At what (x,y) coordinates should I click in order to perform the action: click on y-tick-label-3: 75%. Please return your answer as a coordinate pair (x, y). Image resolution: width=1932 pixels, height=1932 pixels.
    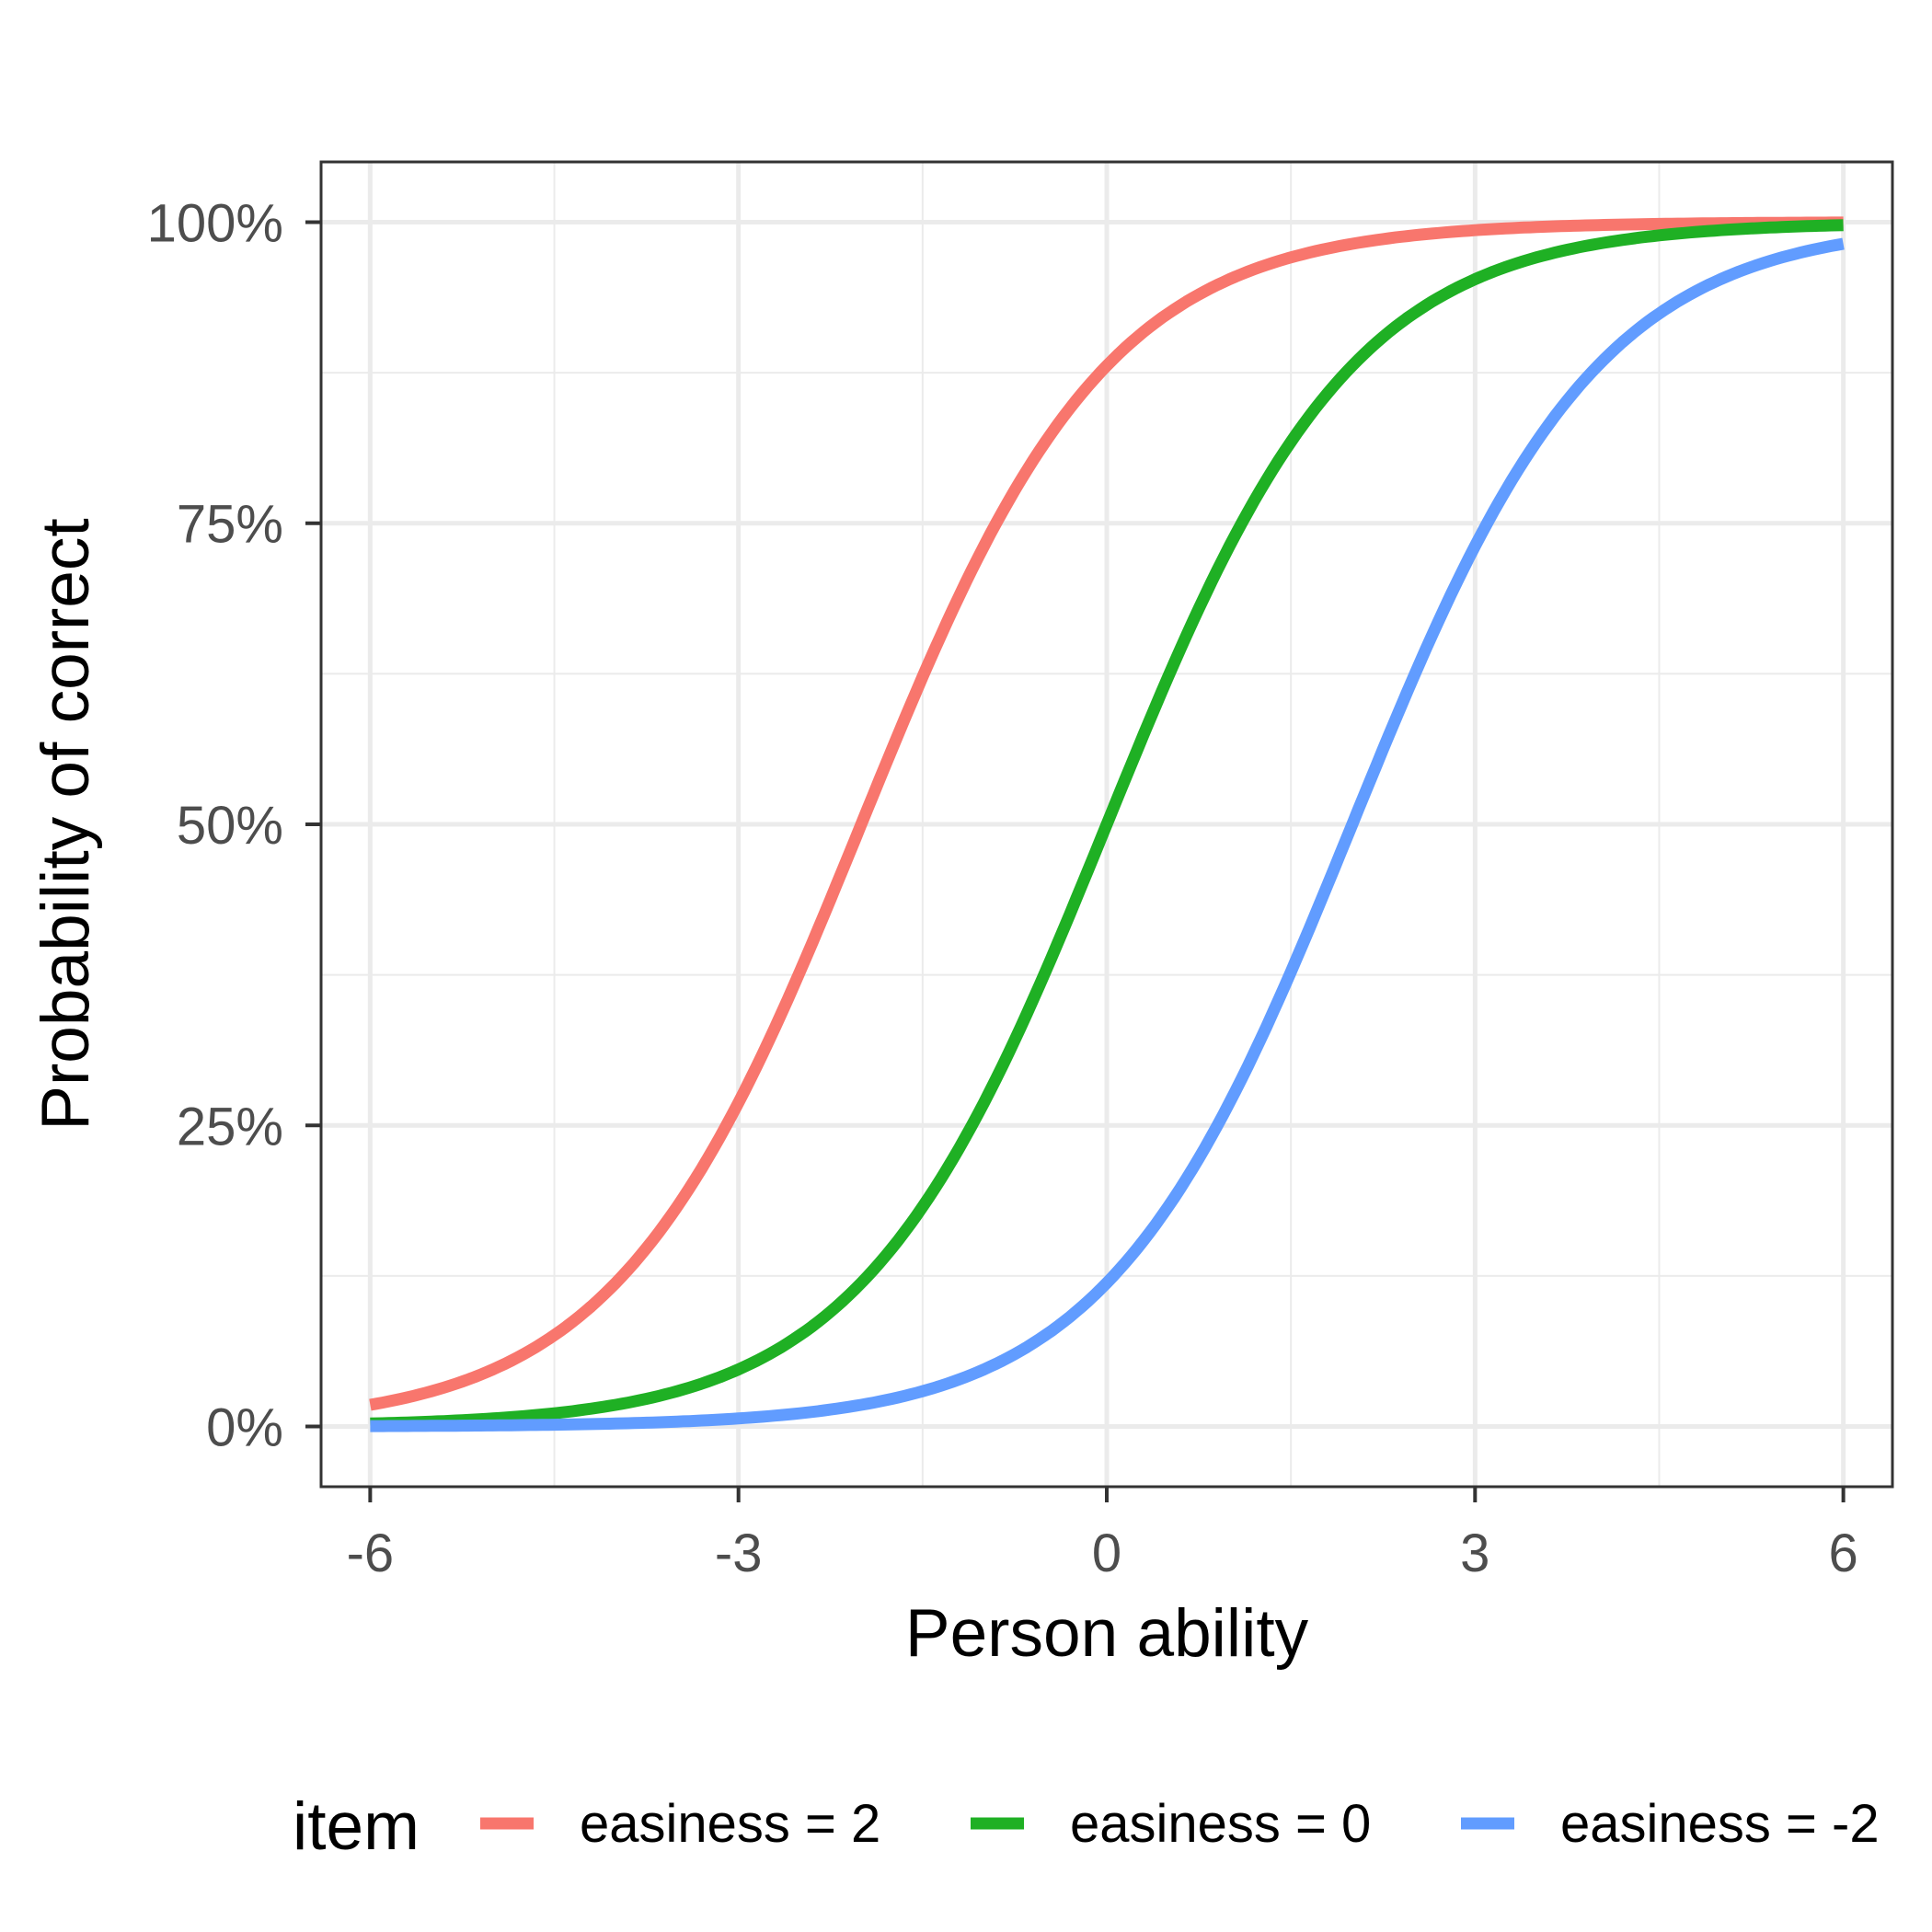
    Looking at the image, I should click on (230, 525).